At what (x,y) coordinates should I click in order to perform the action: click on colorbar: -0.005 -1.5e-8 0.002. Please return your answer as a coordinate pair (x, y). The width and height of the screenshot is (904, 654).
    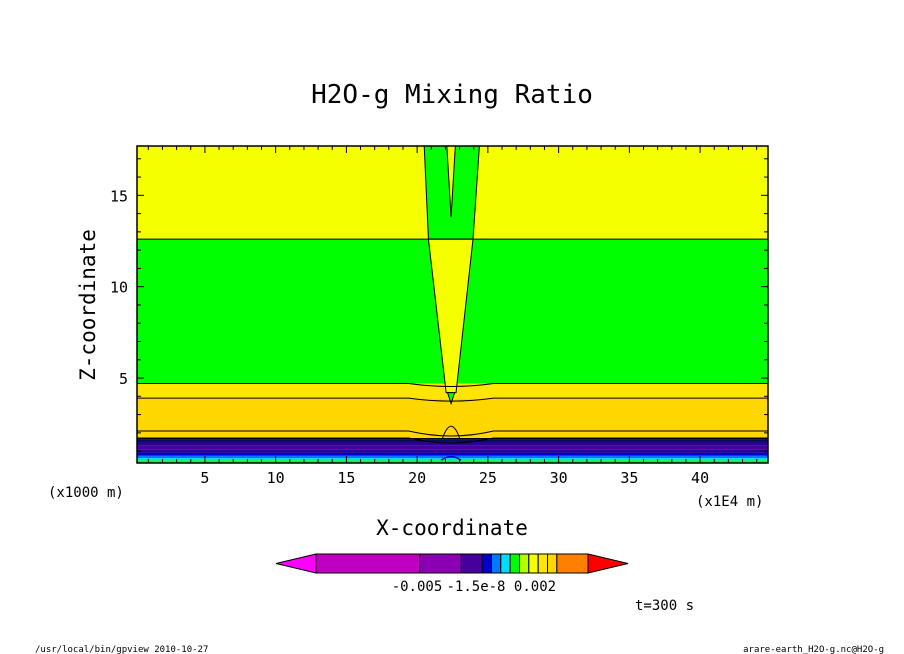
    Looking at the image, I should click on (452, 574).